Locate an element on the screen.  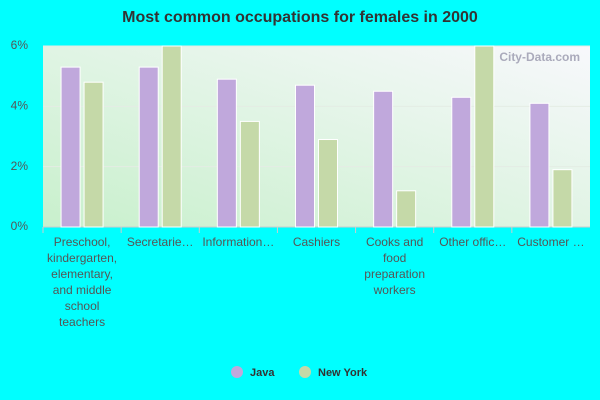
legend-label: Java is located at coordinates (262, 373).